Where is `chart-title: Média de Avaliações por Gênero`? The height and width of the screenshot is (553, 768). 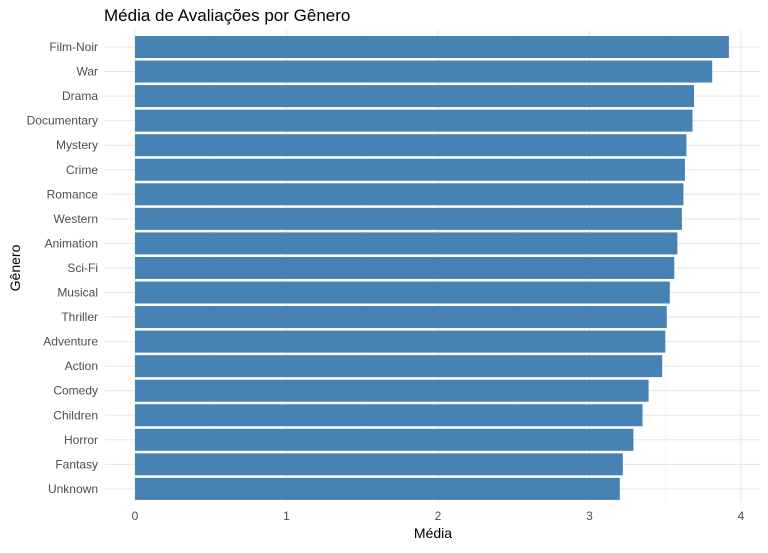
chart-title: Média de Avaliações por Gênero is located at coordinates (227, 15).